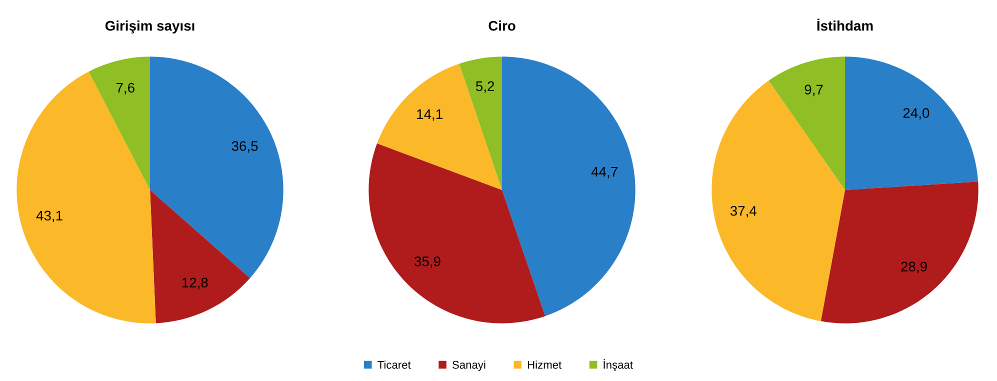 This screenshot has height=381, width=997. I want to click on chart-title: Girişim sayısı, so click(149, 27).